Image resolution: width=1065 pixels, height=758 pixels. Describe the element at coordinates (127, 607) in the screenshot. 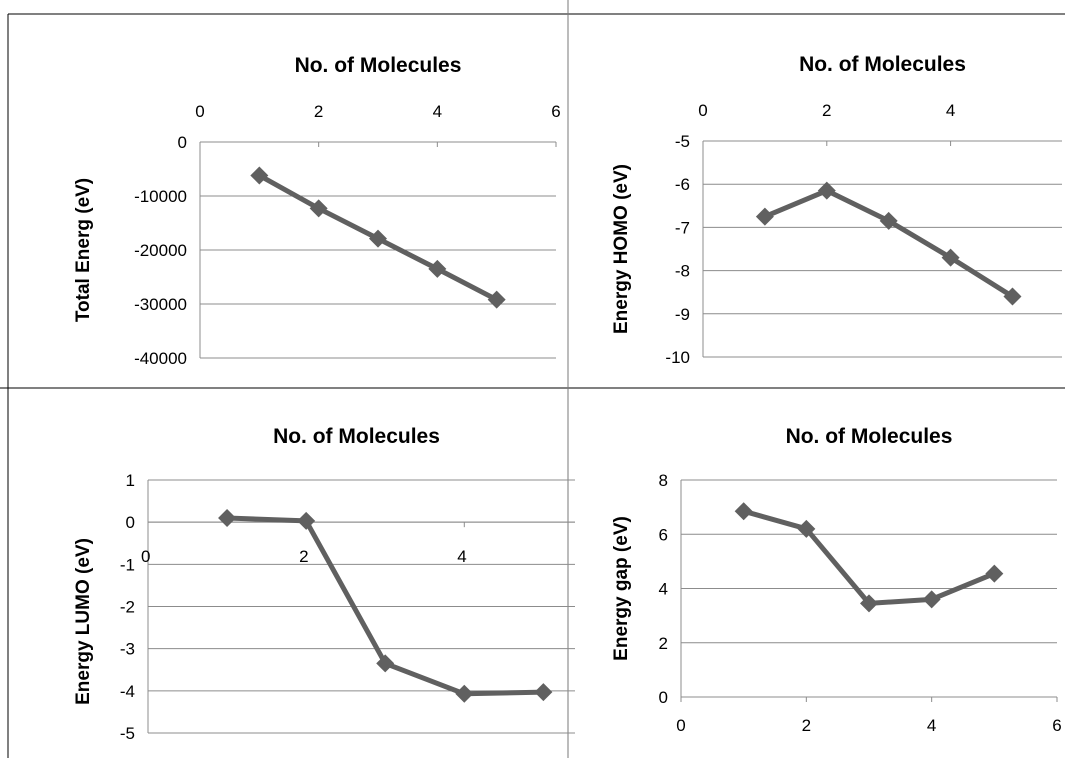

I see `y-tick-label: -2` at that location.